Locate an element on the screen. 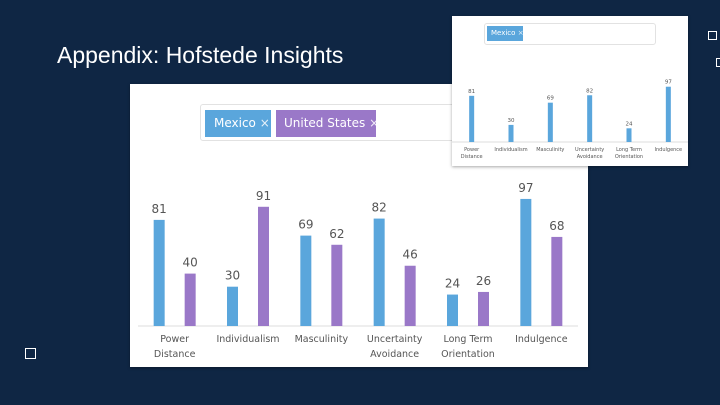 The image size is (720, 405). country-tag-united-states: United States × is located at coordinates (328, 123).